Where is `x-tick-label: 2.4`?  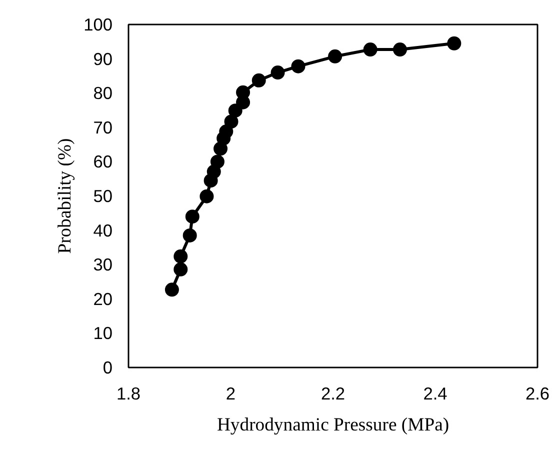
x-tick-label: 2.4 is located at coordinates (435, 394).